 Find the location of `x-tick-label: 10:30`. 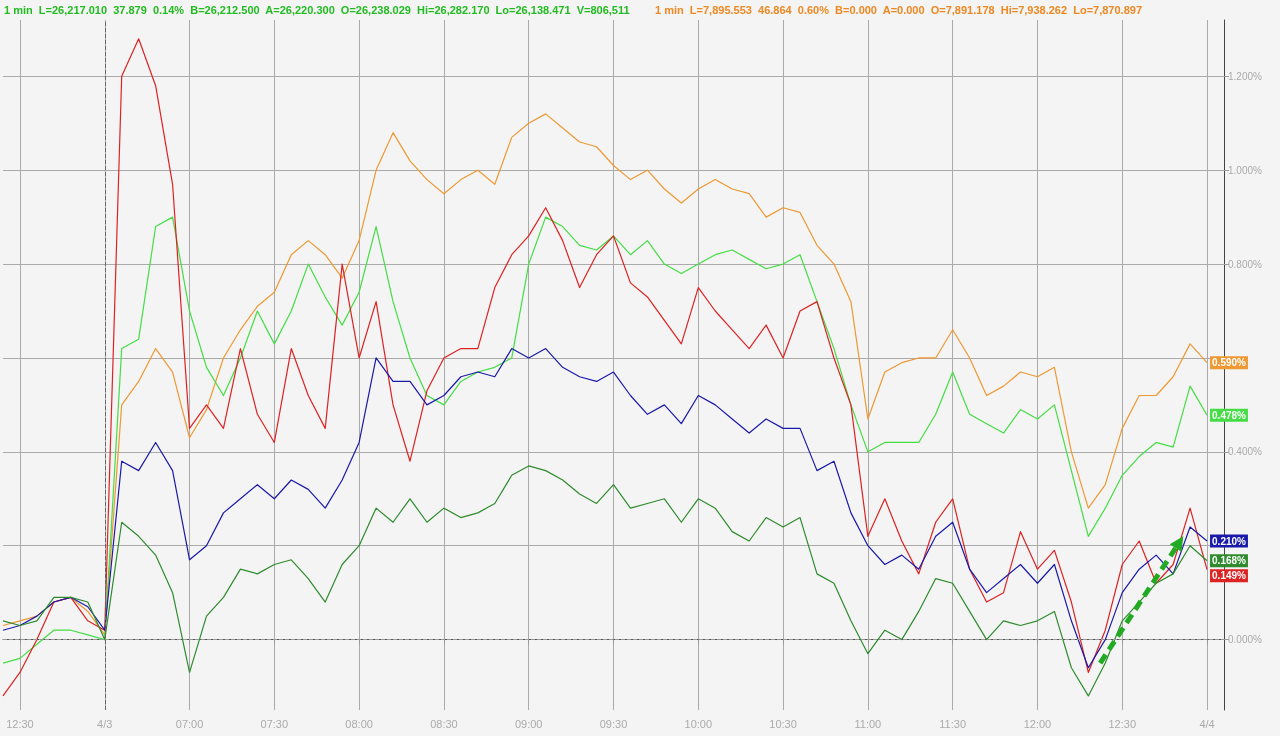

x-tick-label: 10:30 is located at coordinates (783, 723).